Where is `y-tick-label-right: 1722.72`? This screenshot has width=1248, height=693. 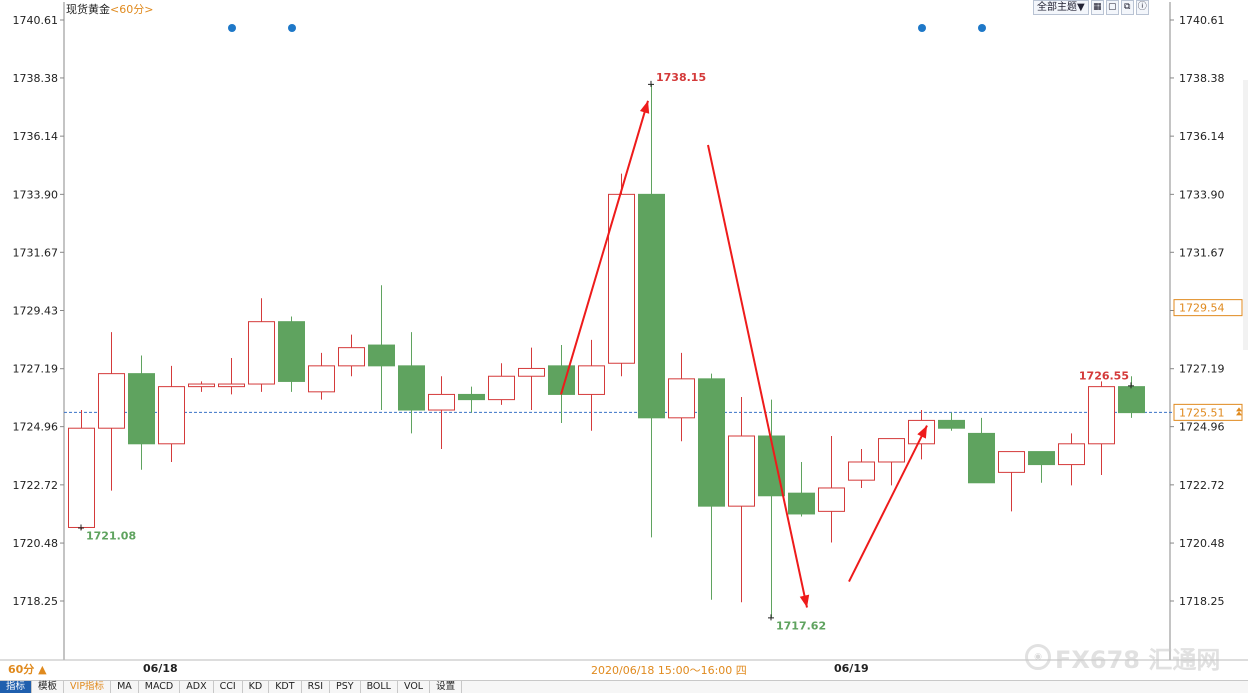 y-tick-label-right: 1722.72 is located at coordinates (1202, 485).